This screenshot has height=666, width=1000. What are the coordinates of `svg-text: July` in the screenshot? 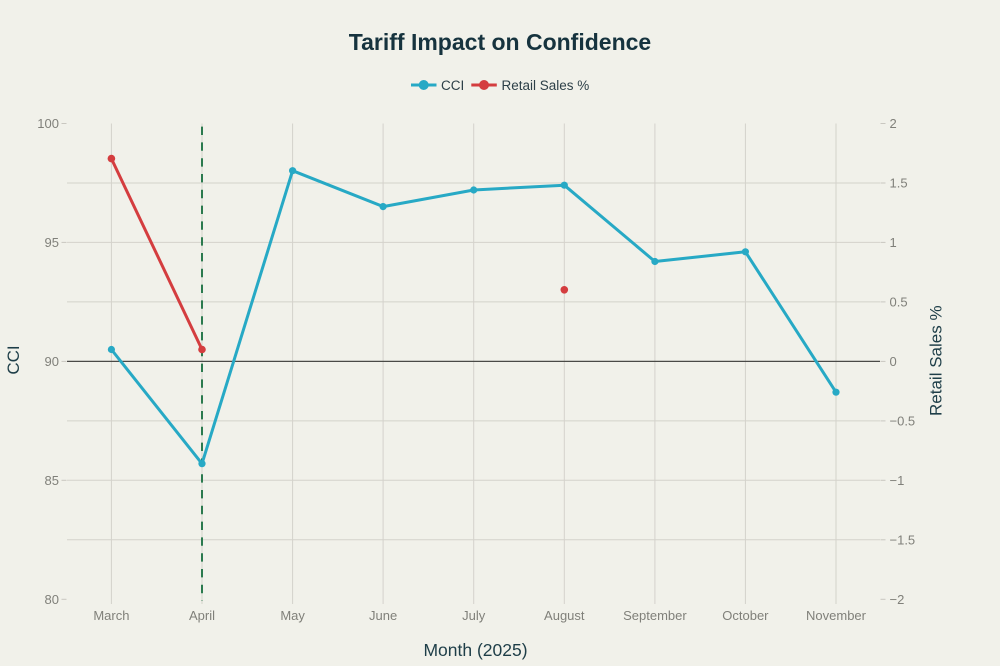 It's located at (474, 615).